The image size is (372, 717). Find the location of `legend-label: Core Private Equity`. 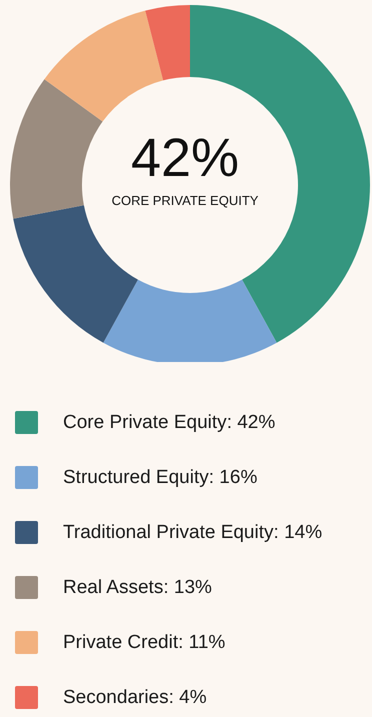

legend-label: Core Private Equity is located at coordinates (145, 422).